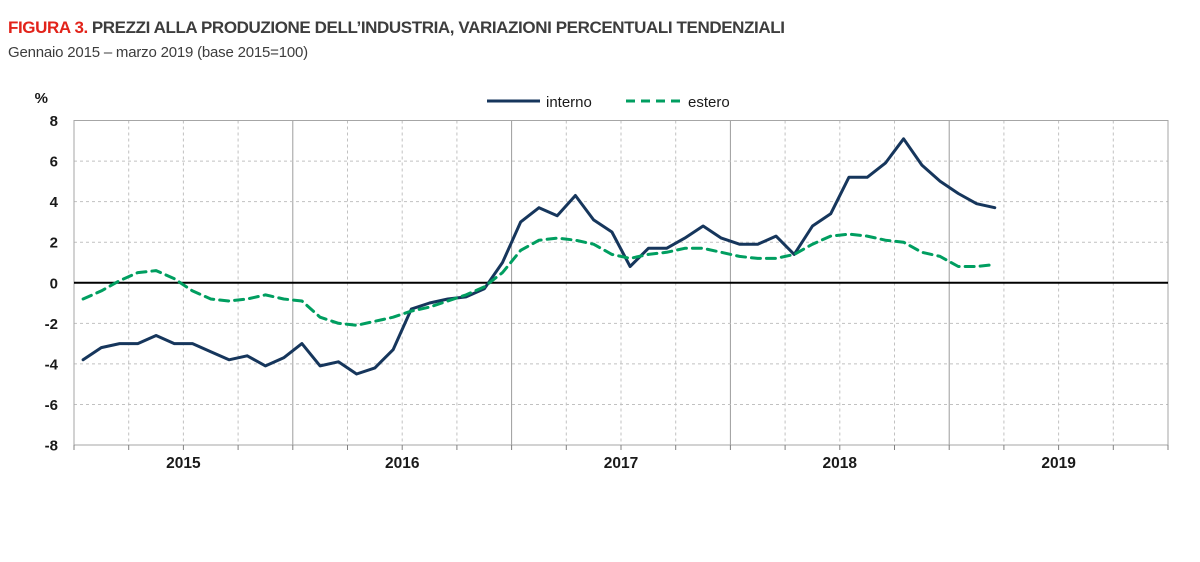  I want to click on y-tick-label: -8, so click(51, 446).